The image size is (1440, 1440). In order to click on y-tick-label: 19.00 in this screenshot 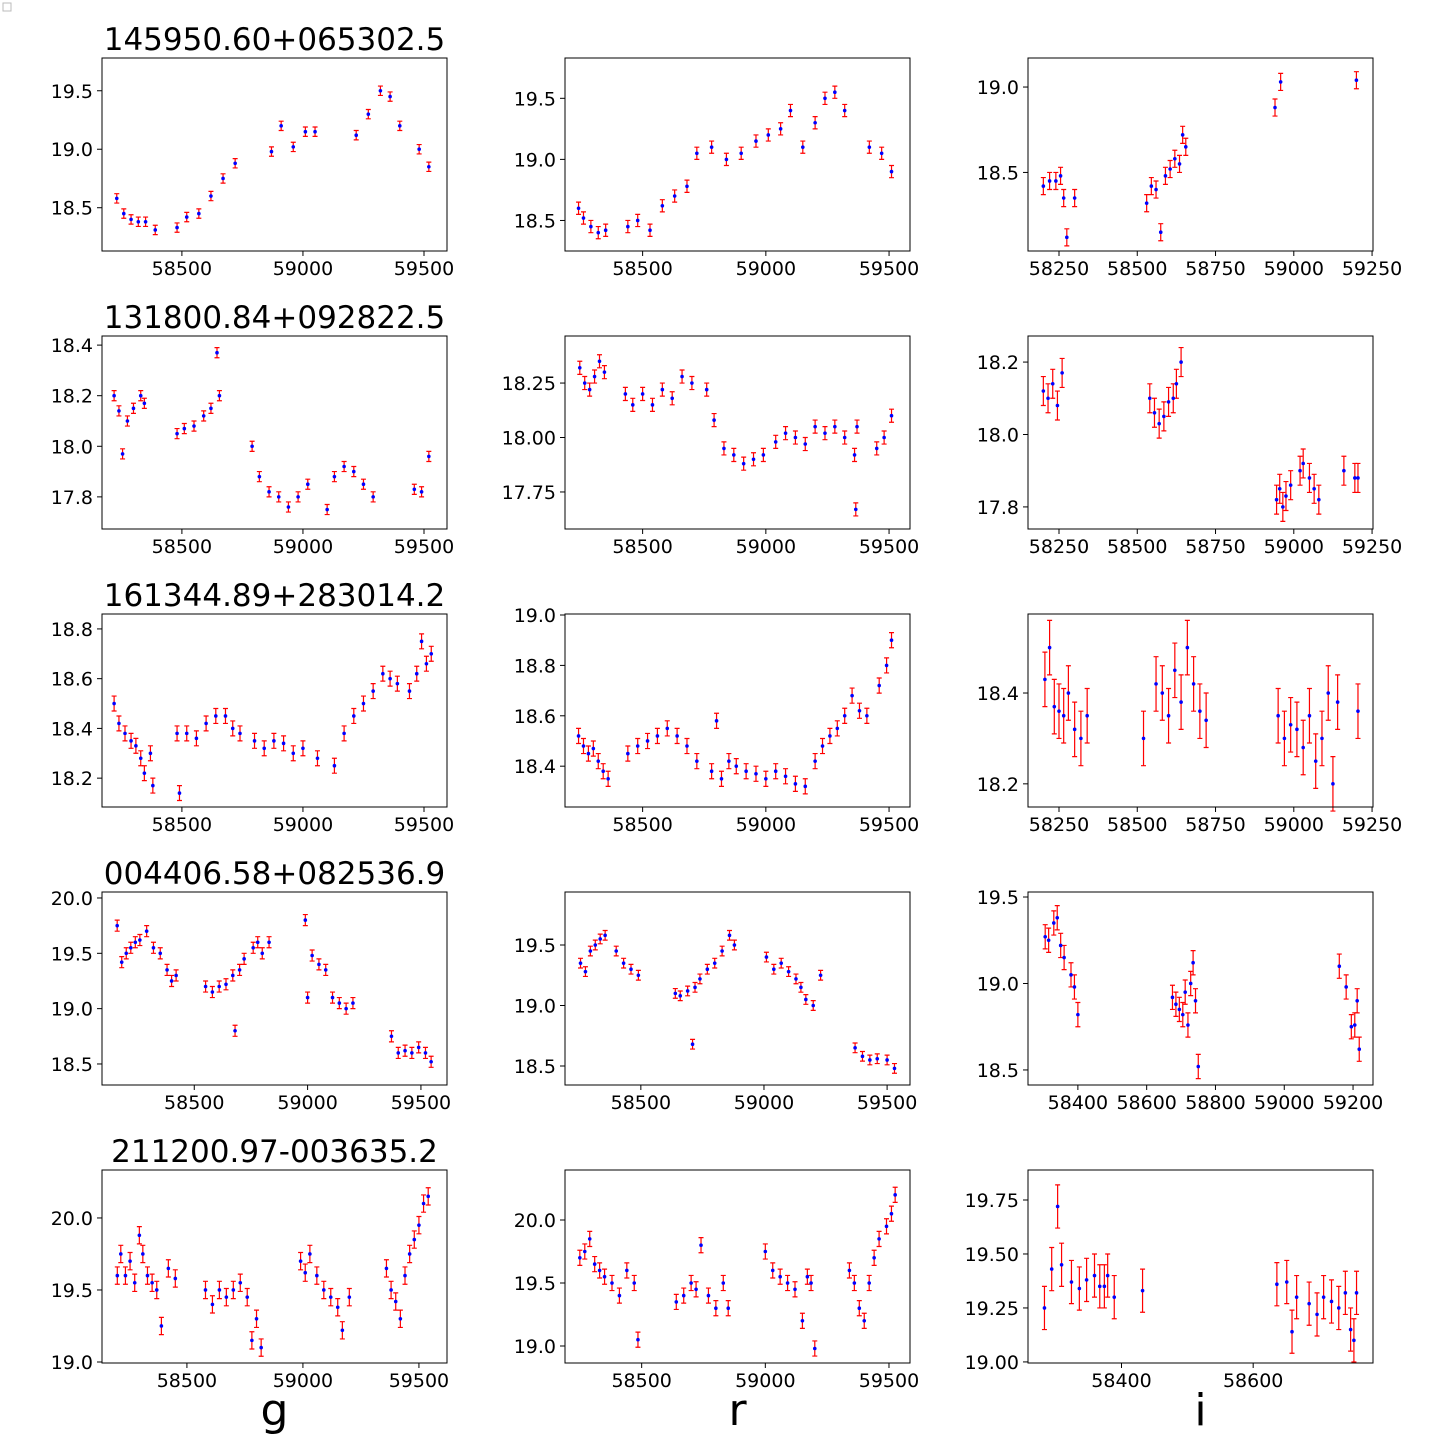, I will do `click(992, 1363)`.